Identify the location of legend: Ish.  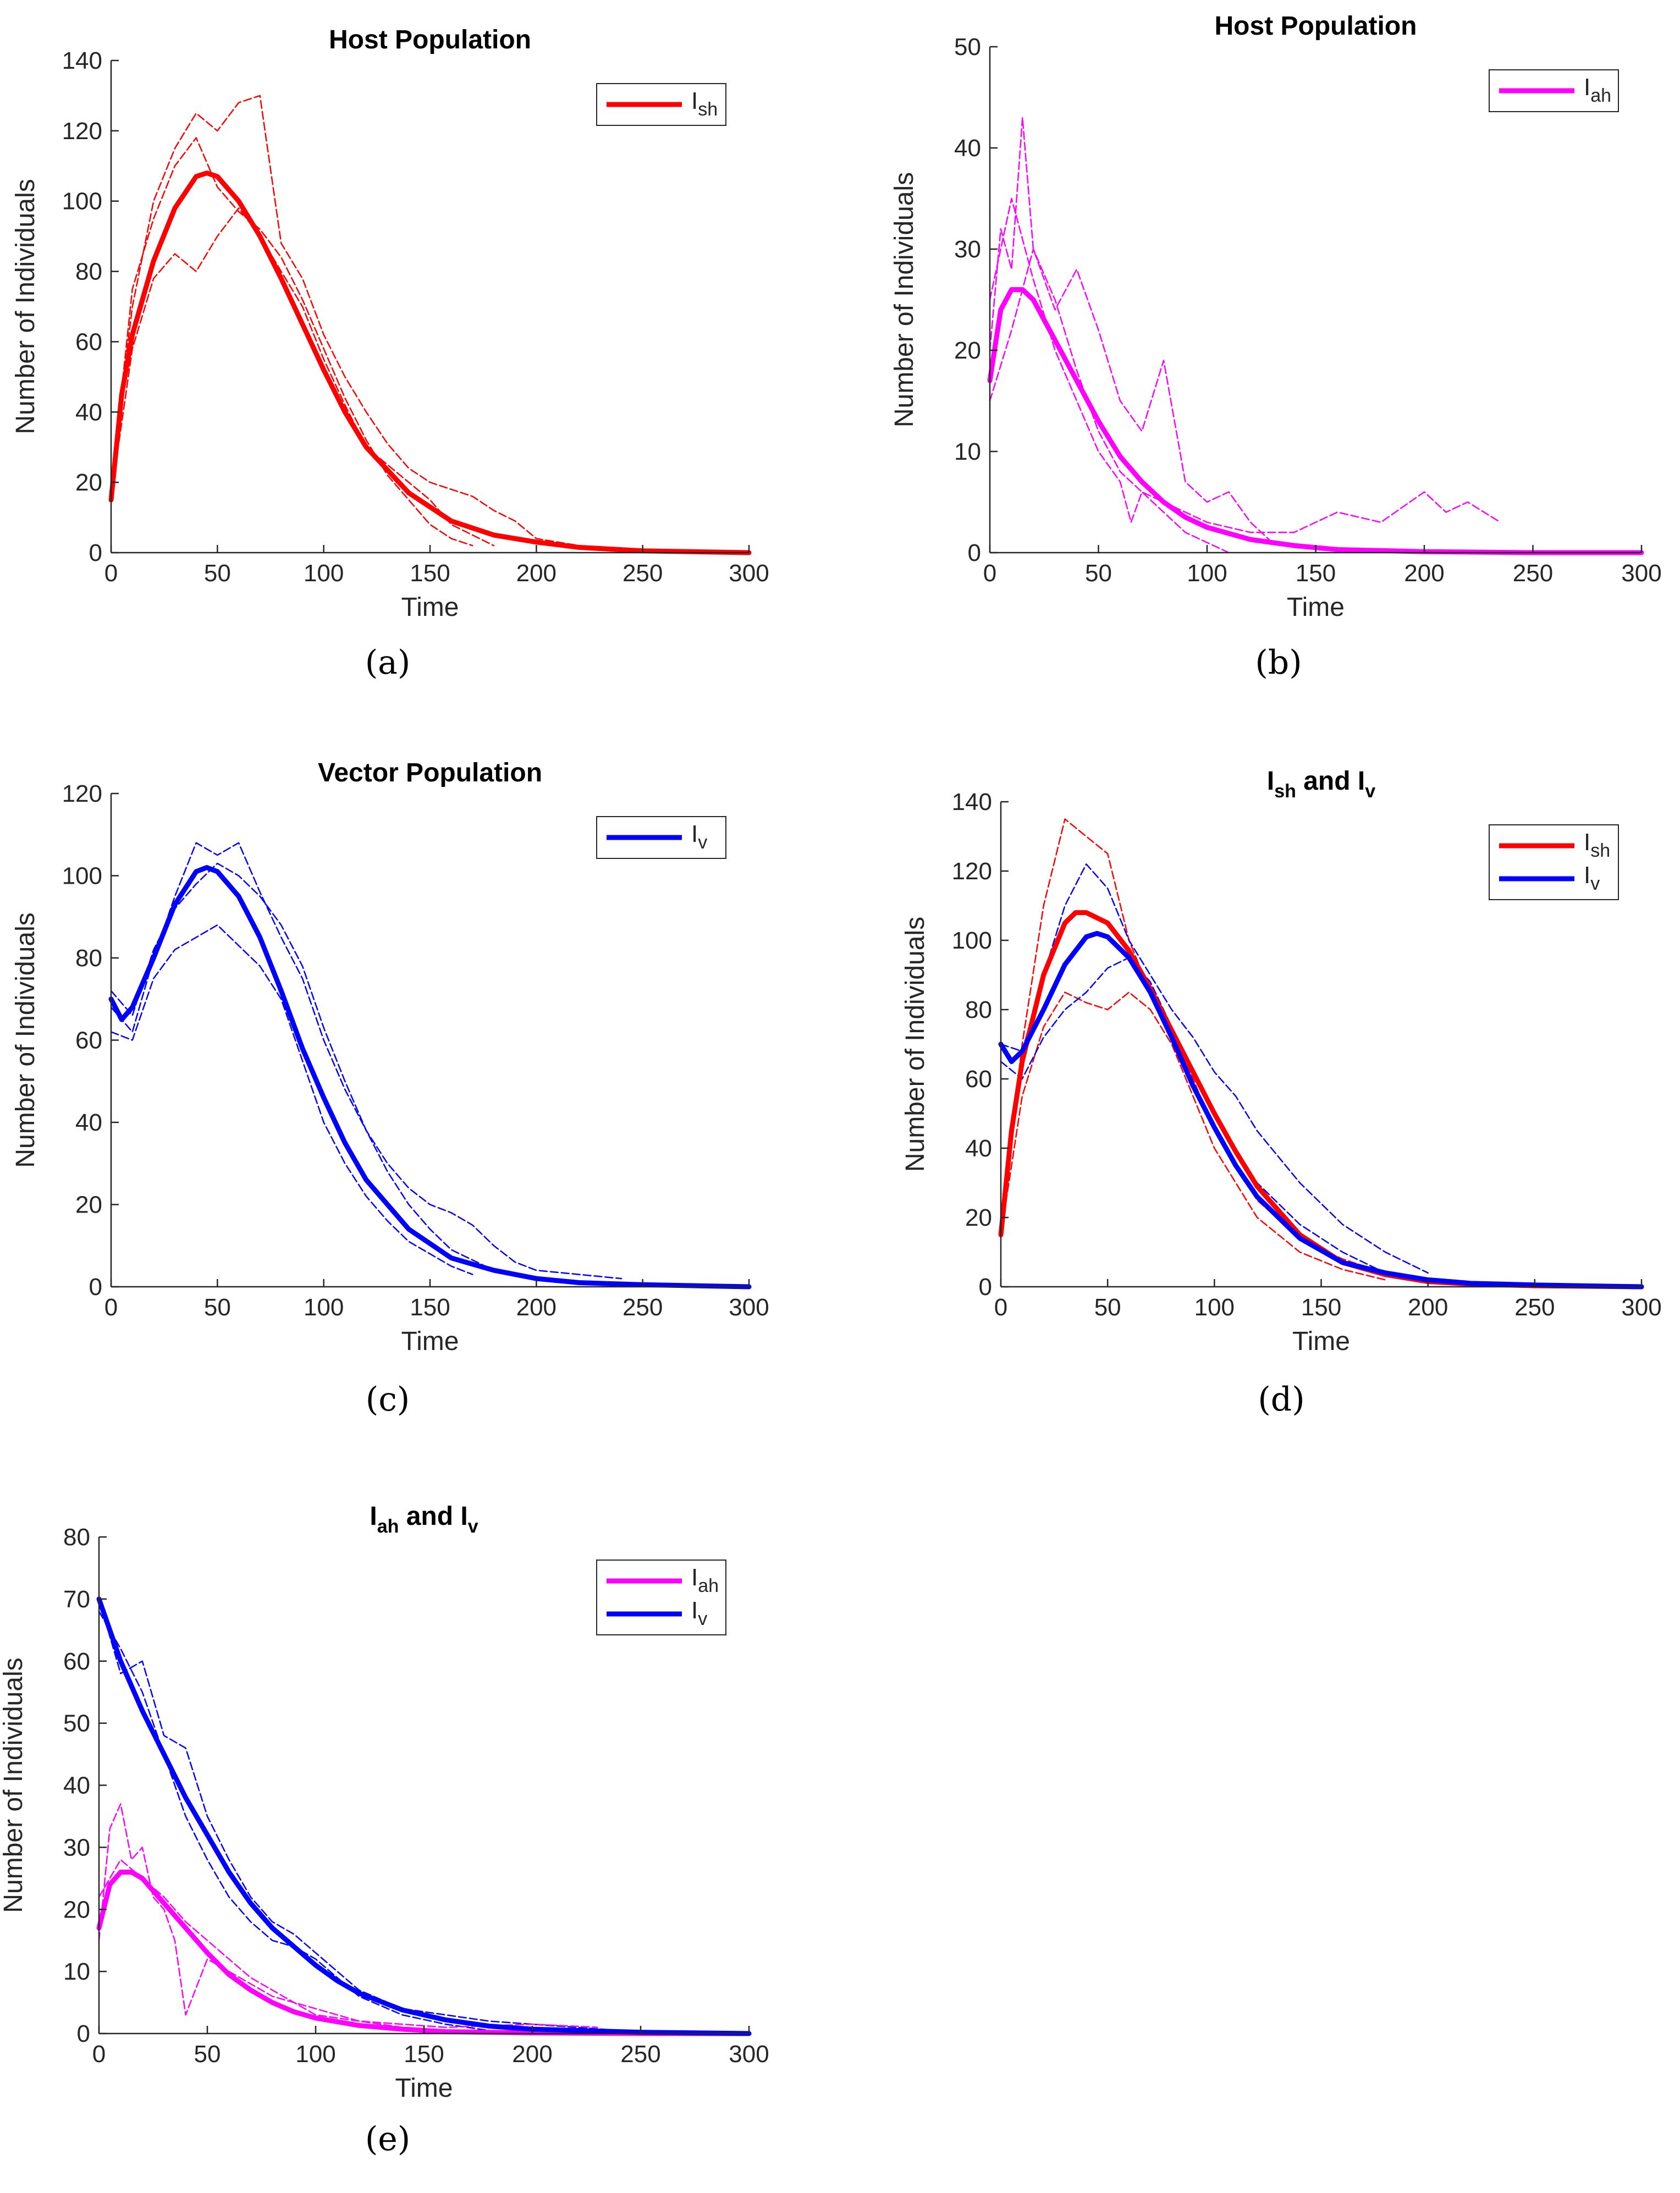
(661, 104).